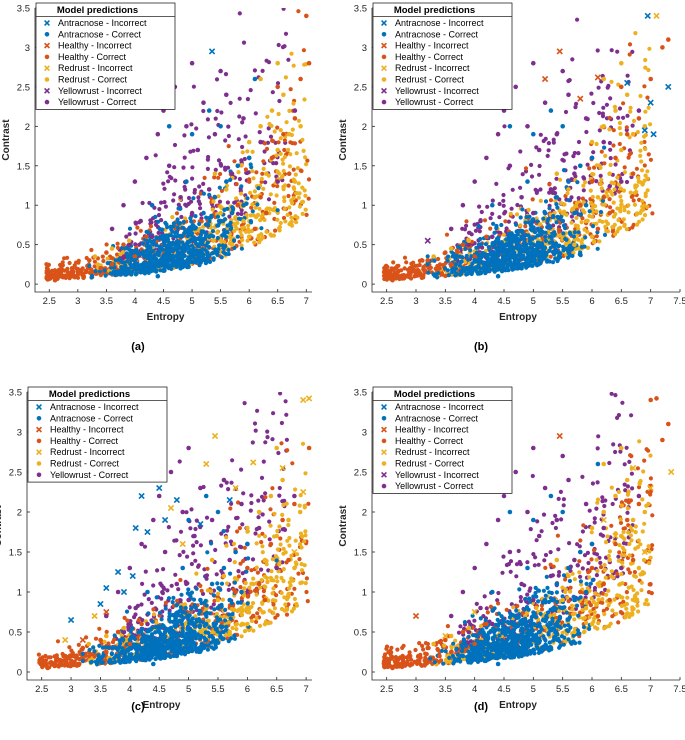 This screenshot has width=685, height=740. I want to click on legend-label: Redrust - Correct, so click(430, 80).